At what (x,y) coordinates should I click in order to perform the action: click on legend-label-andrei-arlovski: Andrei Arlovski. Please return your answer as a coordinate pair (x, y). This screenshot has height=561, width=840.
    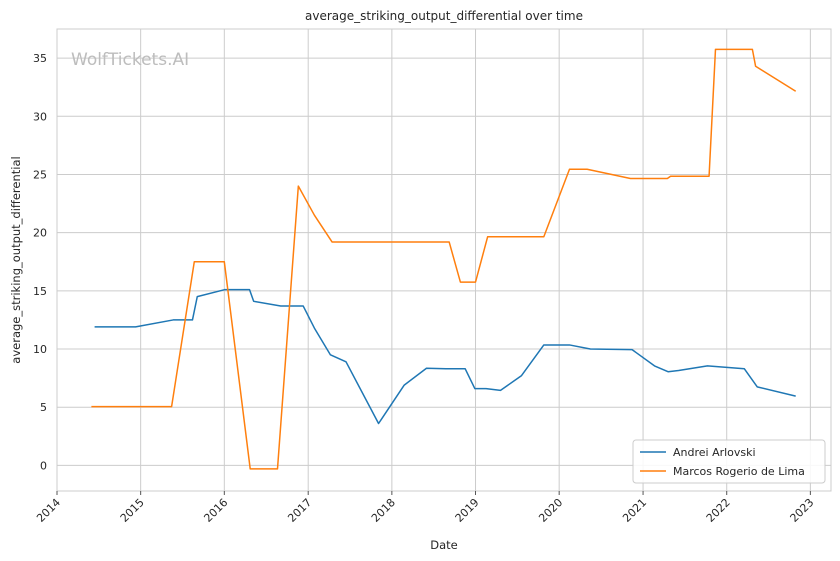
    Looking at the image, I should click on (714, 452).